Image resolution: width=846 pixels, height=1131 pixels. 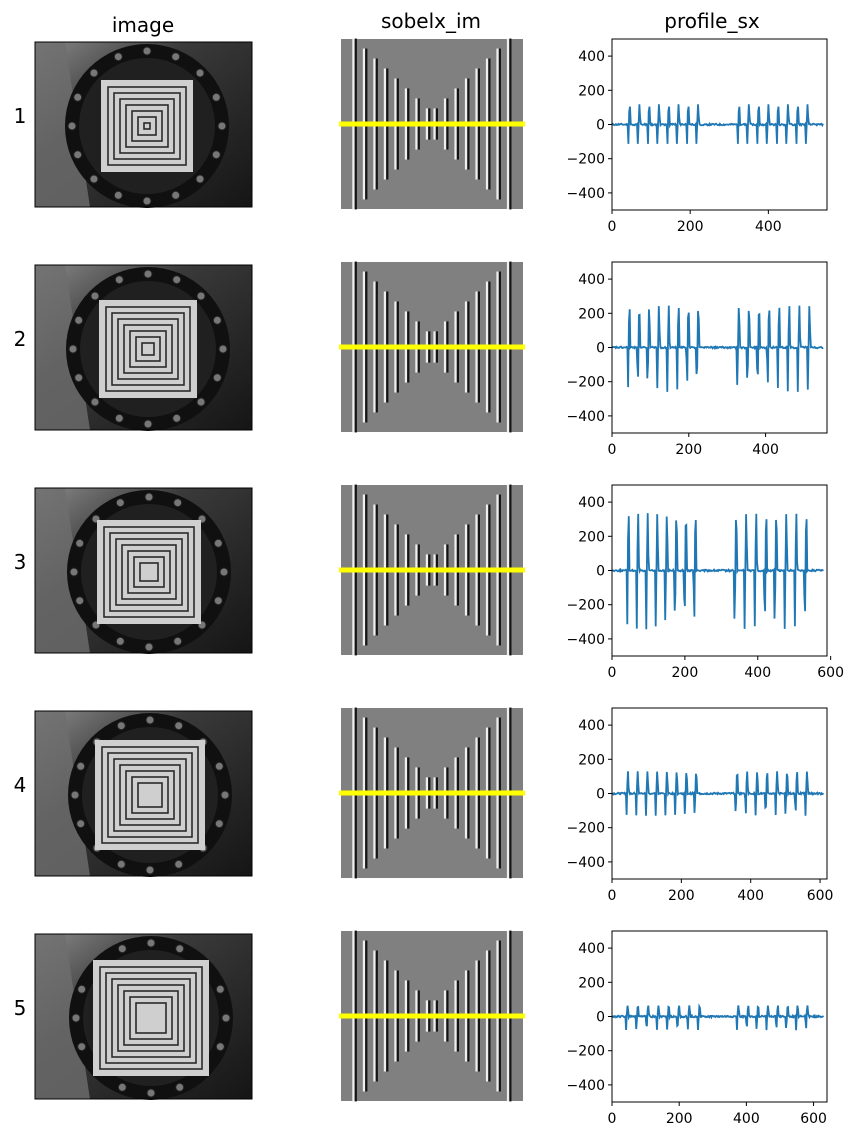 I want to click on column-title-profile: profile_sx, so click(x=712, y=21).